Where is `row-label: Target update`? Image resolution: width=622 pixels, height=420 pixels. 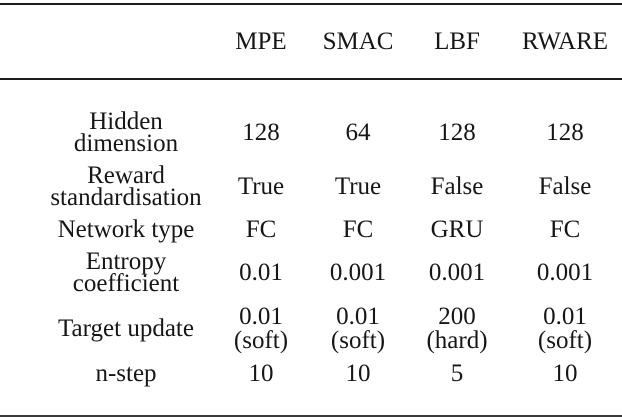 row-label: Target update is located at coordinates (126, 328).